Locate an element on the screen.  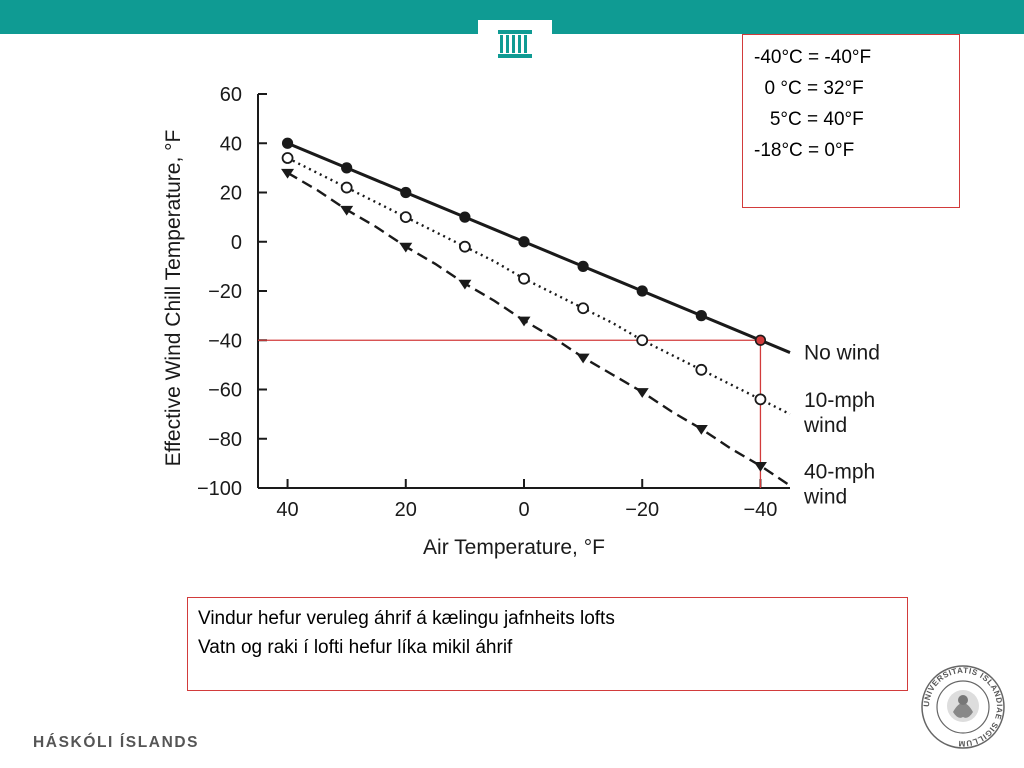
series-label: 10-mph is located at coordinates (839, 400).